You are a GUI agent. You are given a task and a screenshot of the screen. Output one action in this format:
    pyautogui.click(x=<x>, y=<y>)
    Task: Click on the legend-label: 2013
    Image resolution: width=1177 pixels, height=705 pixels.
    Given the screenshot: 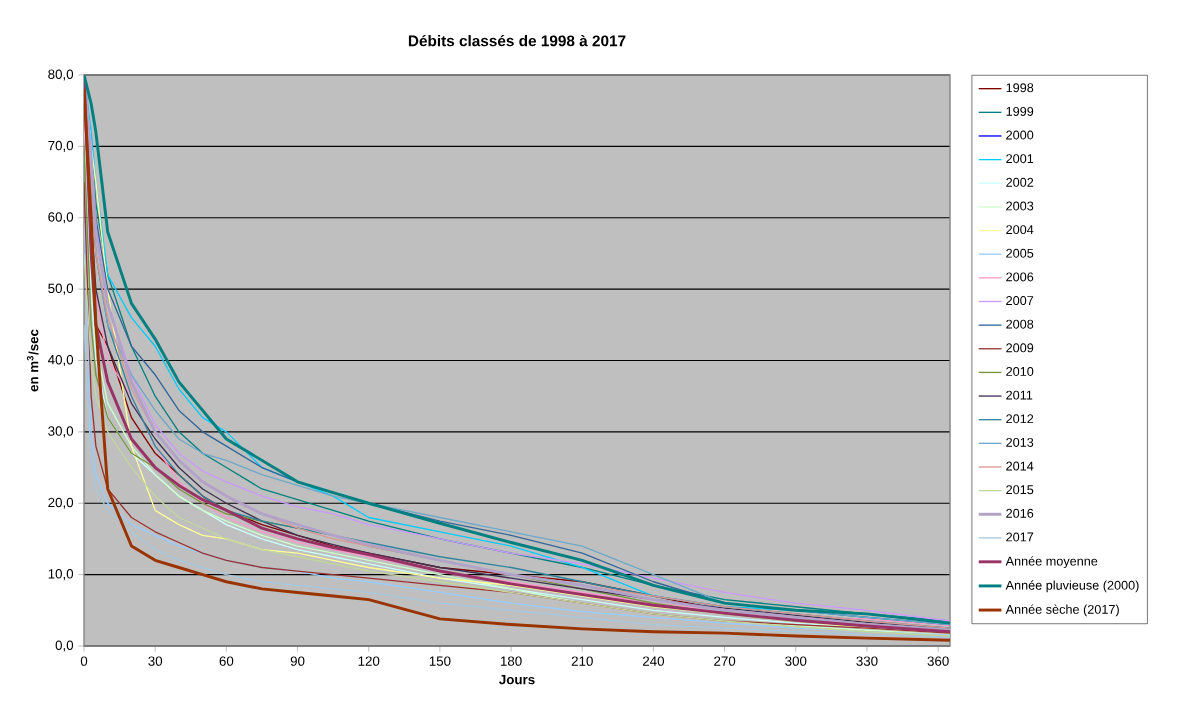 What is the action you would take?
    pyautogui.click(x=1020, y=442)
    